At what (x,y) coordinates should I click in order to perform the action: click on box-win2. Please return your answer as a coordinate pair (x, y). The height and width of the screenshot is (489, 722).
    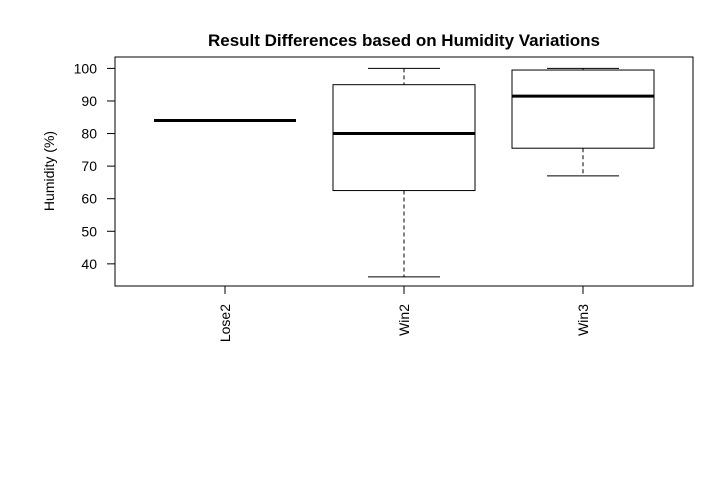
    Looking at the image, I should click on (404, 172).